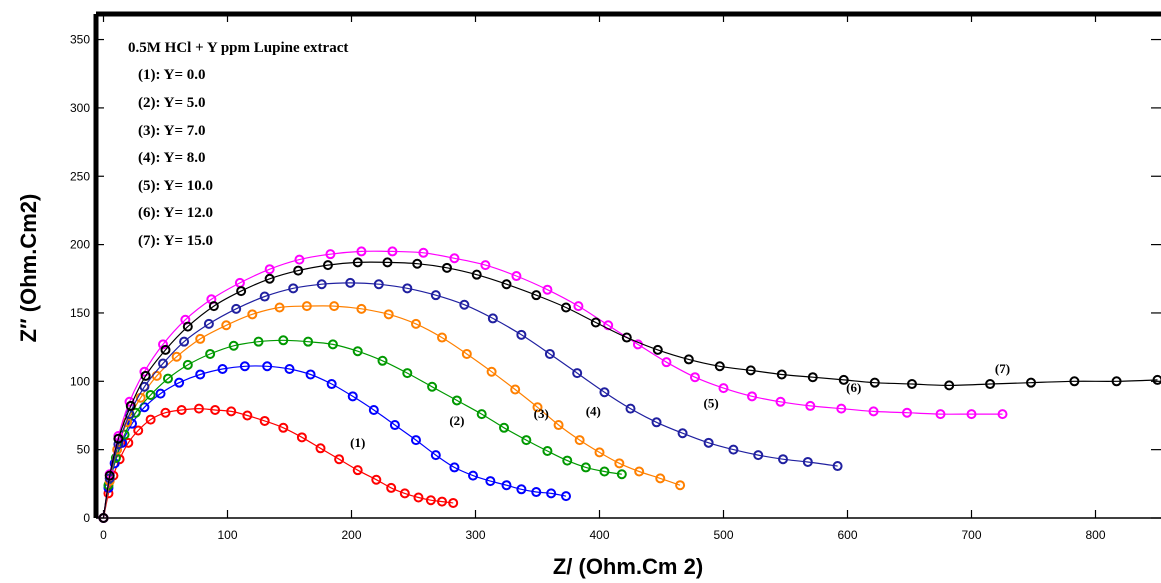 The image size is (1161, 583). What do you see at coordinates (238, 48) in the screenshot?
I see `legend-title: 0.5M HCl + Y ppm Lupine extract` at bounding box center [238, 48].